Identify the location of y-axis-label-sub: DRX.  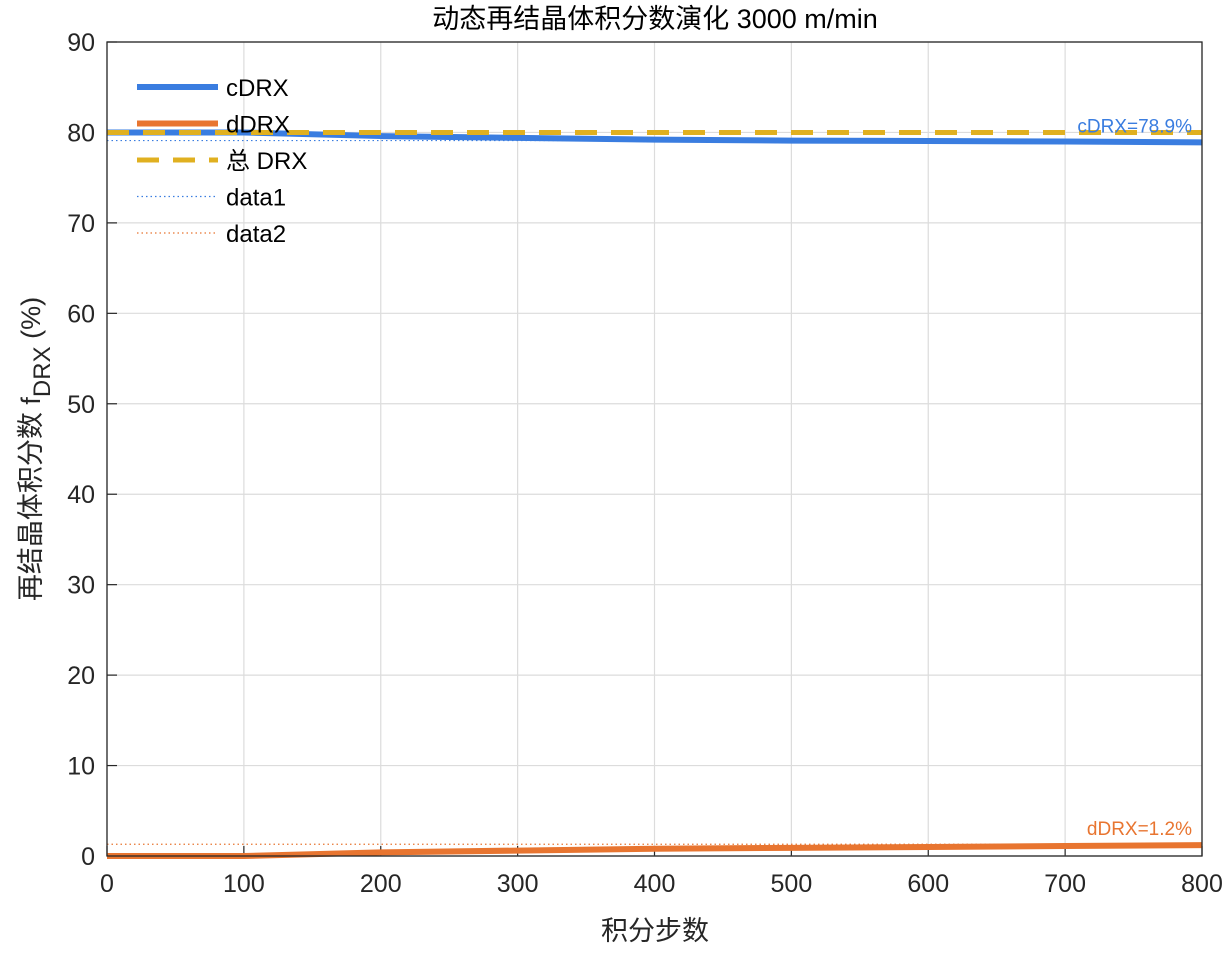
(42, 371).